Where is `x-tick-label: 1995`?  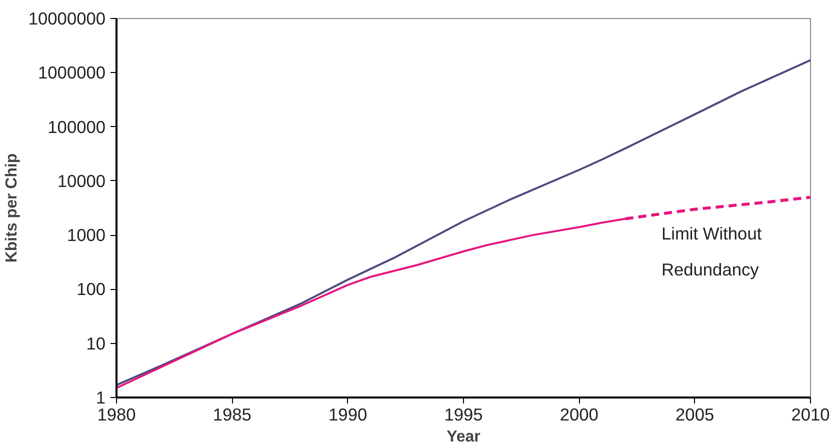
x-tick-label: 1995 is located at coordinates (463, 414).